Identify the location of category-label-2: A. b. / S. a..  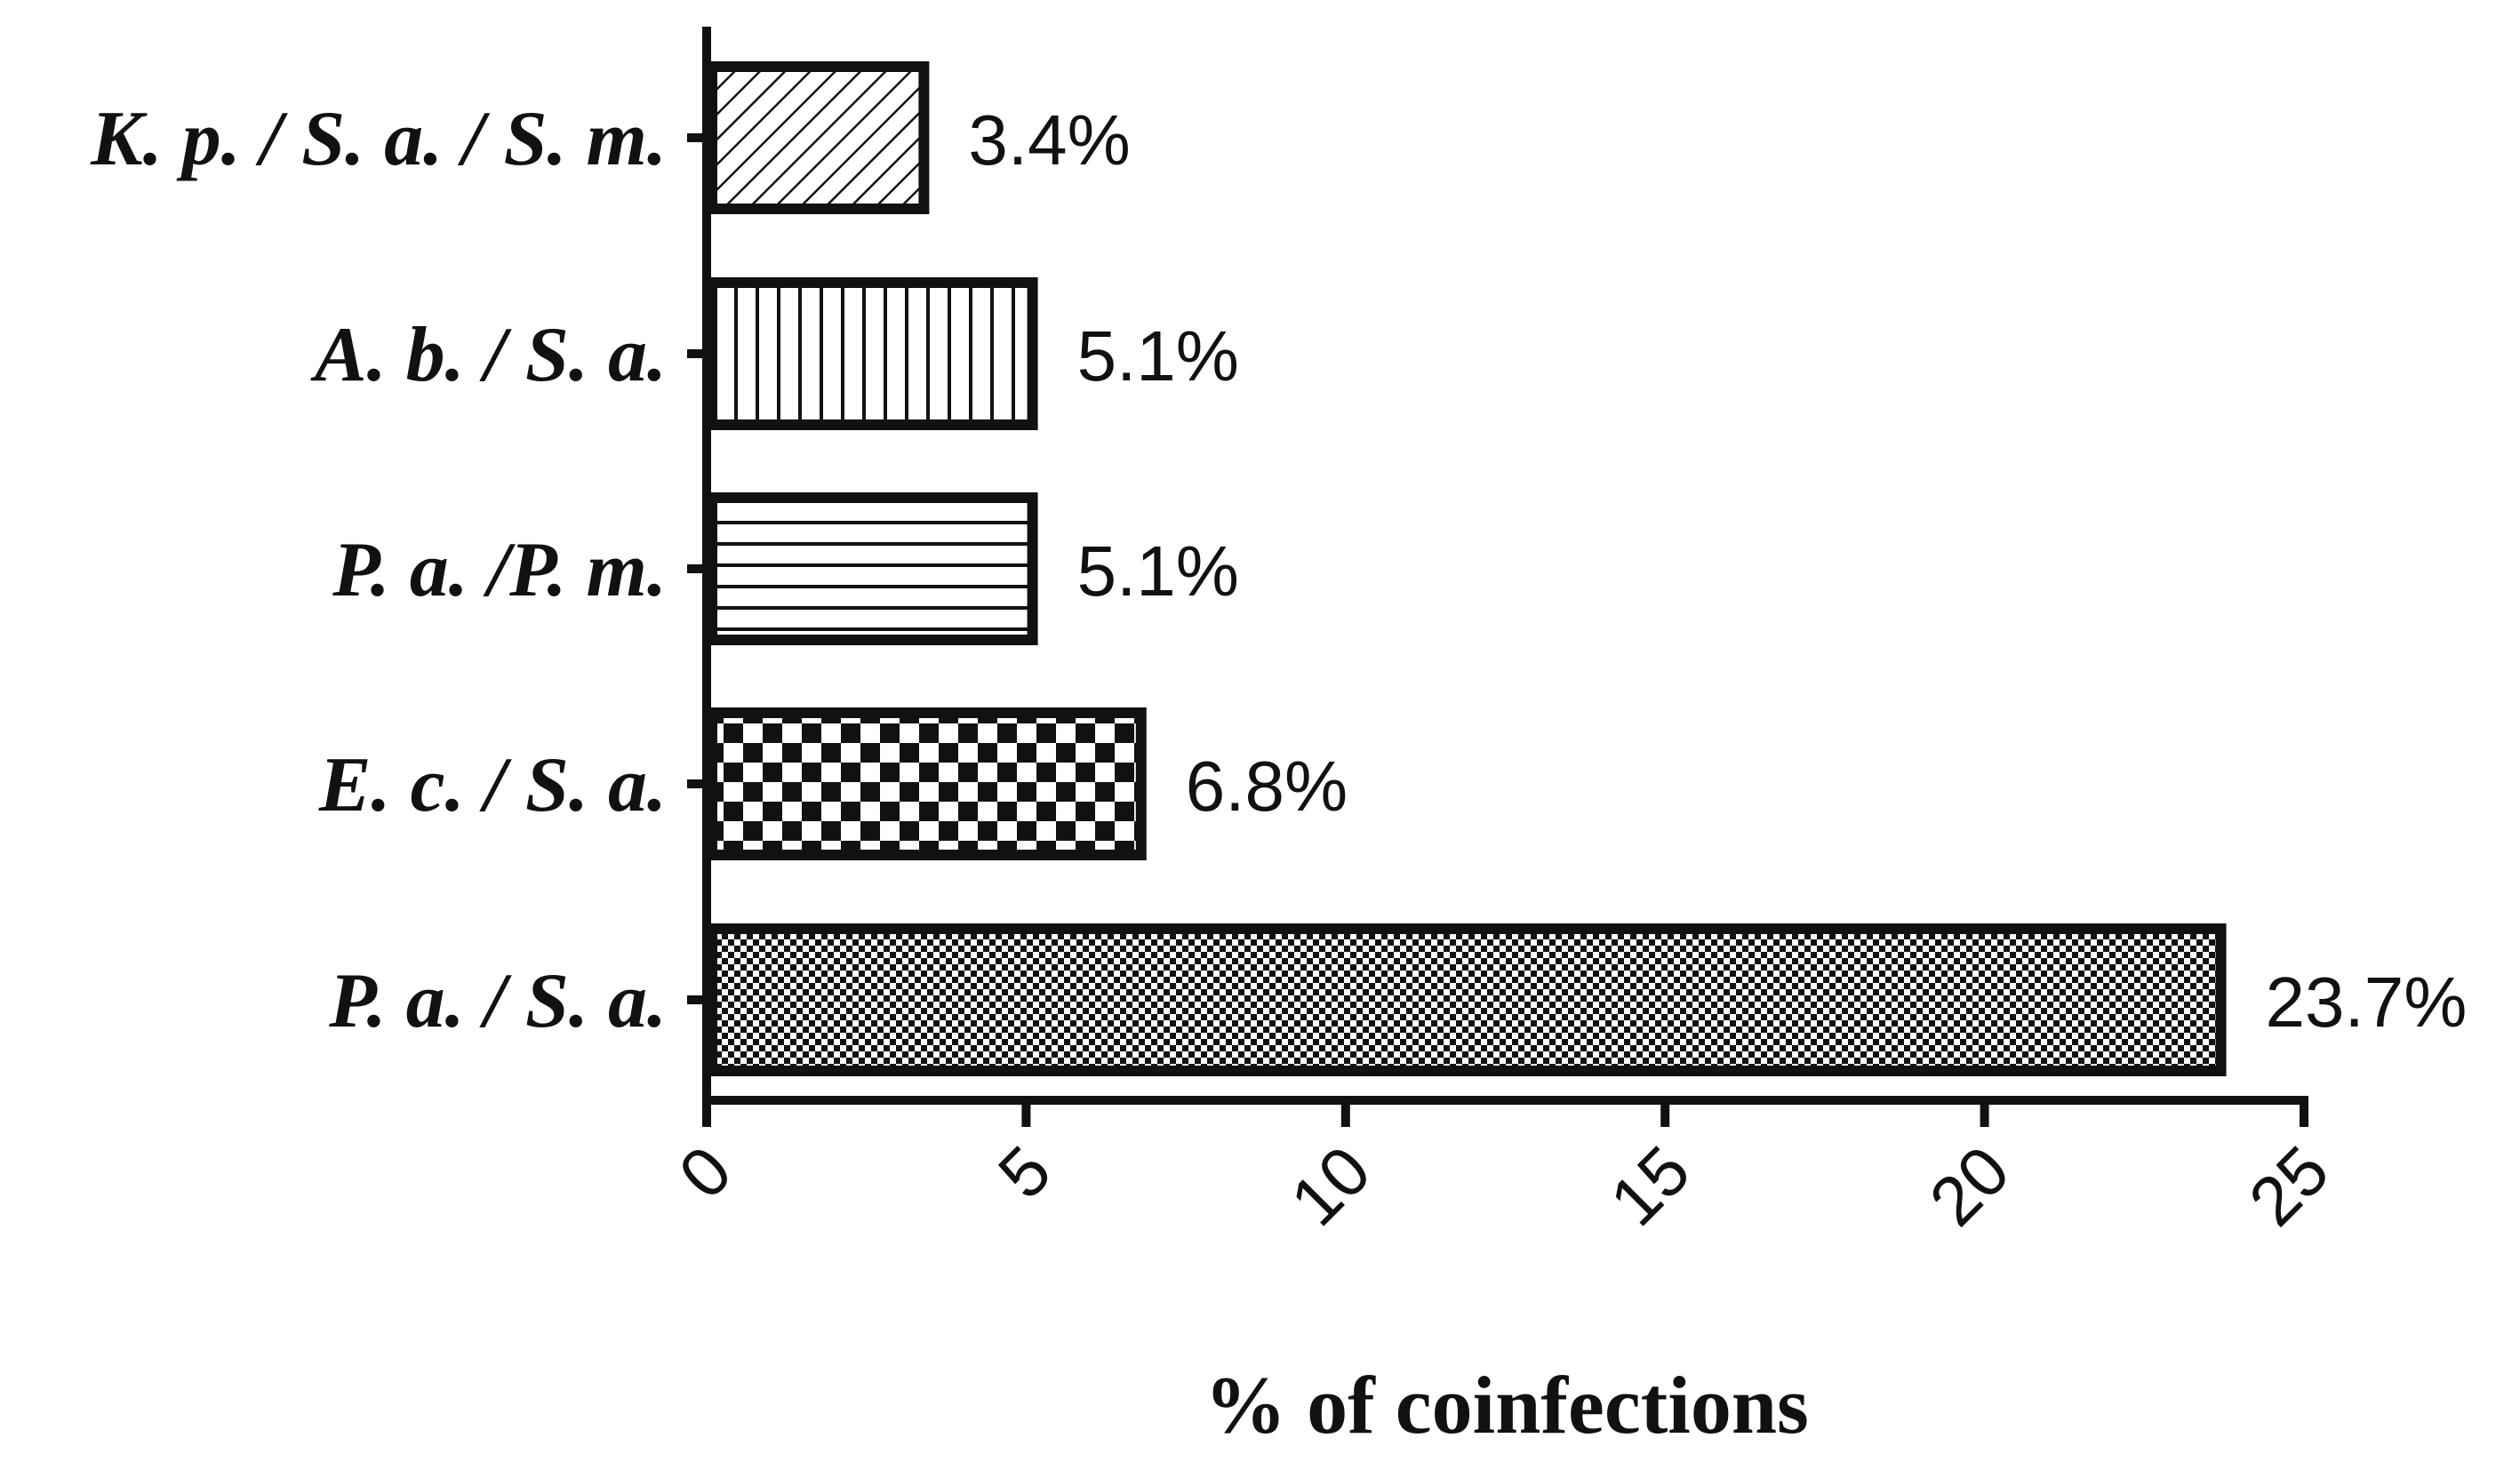
(488, 355).